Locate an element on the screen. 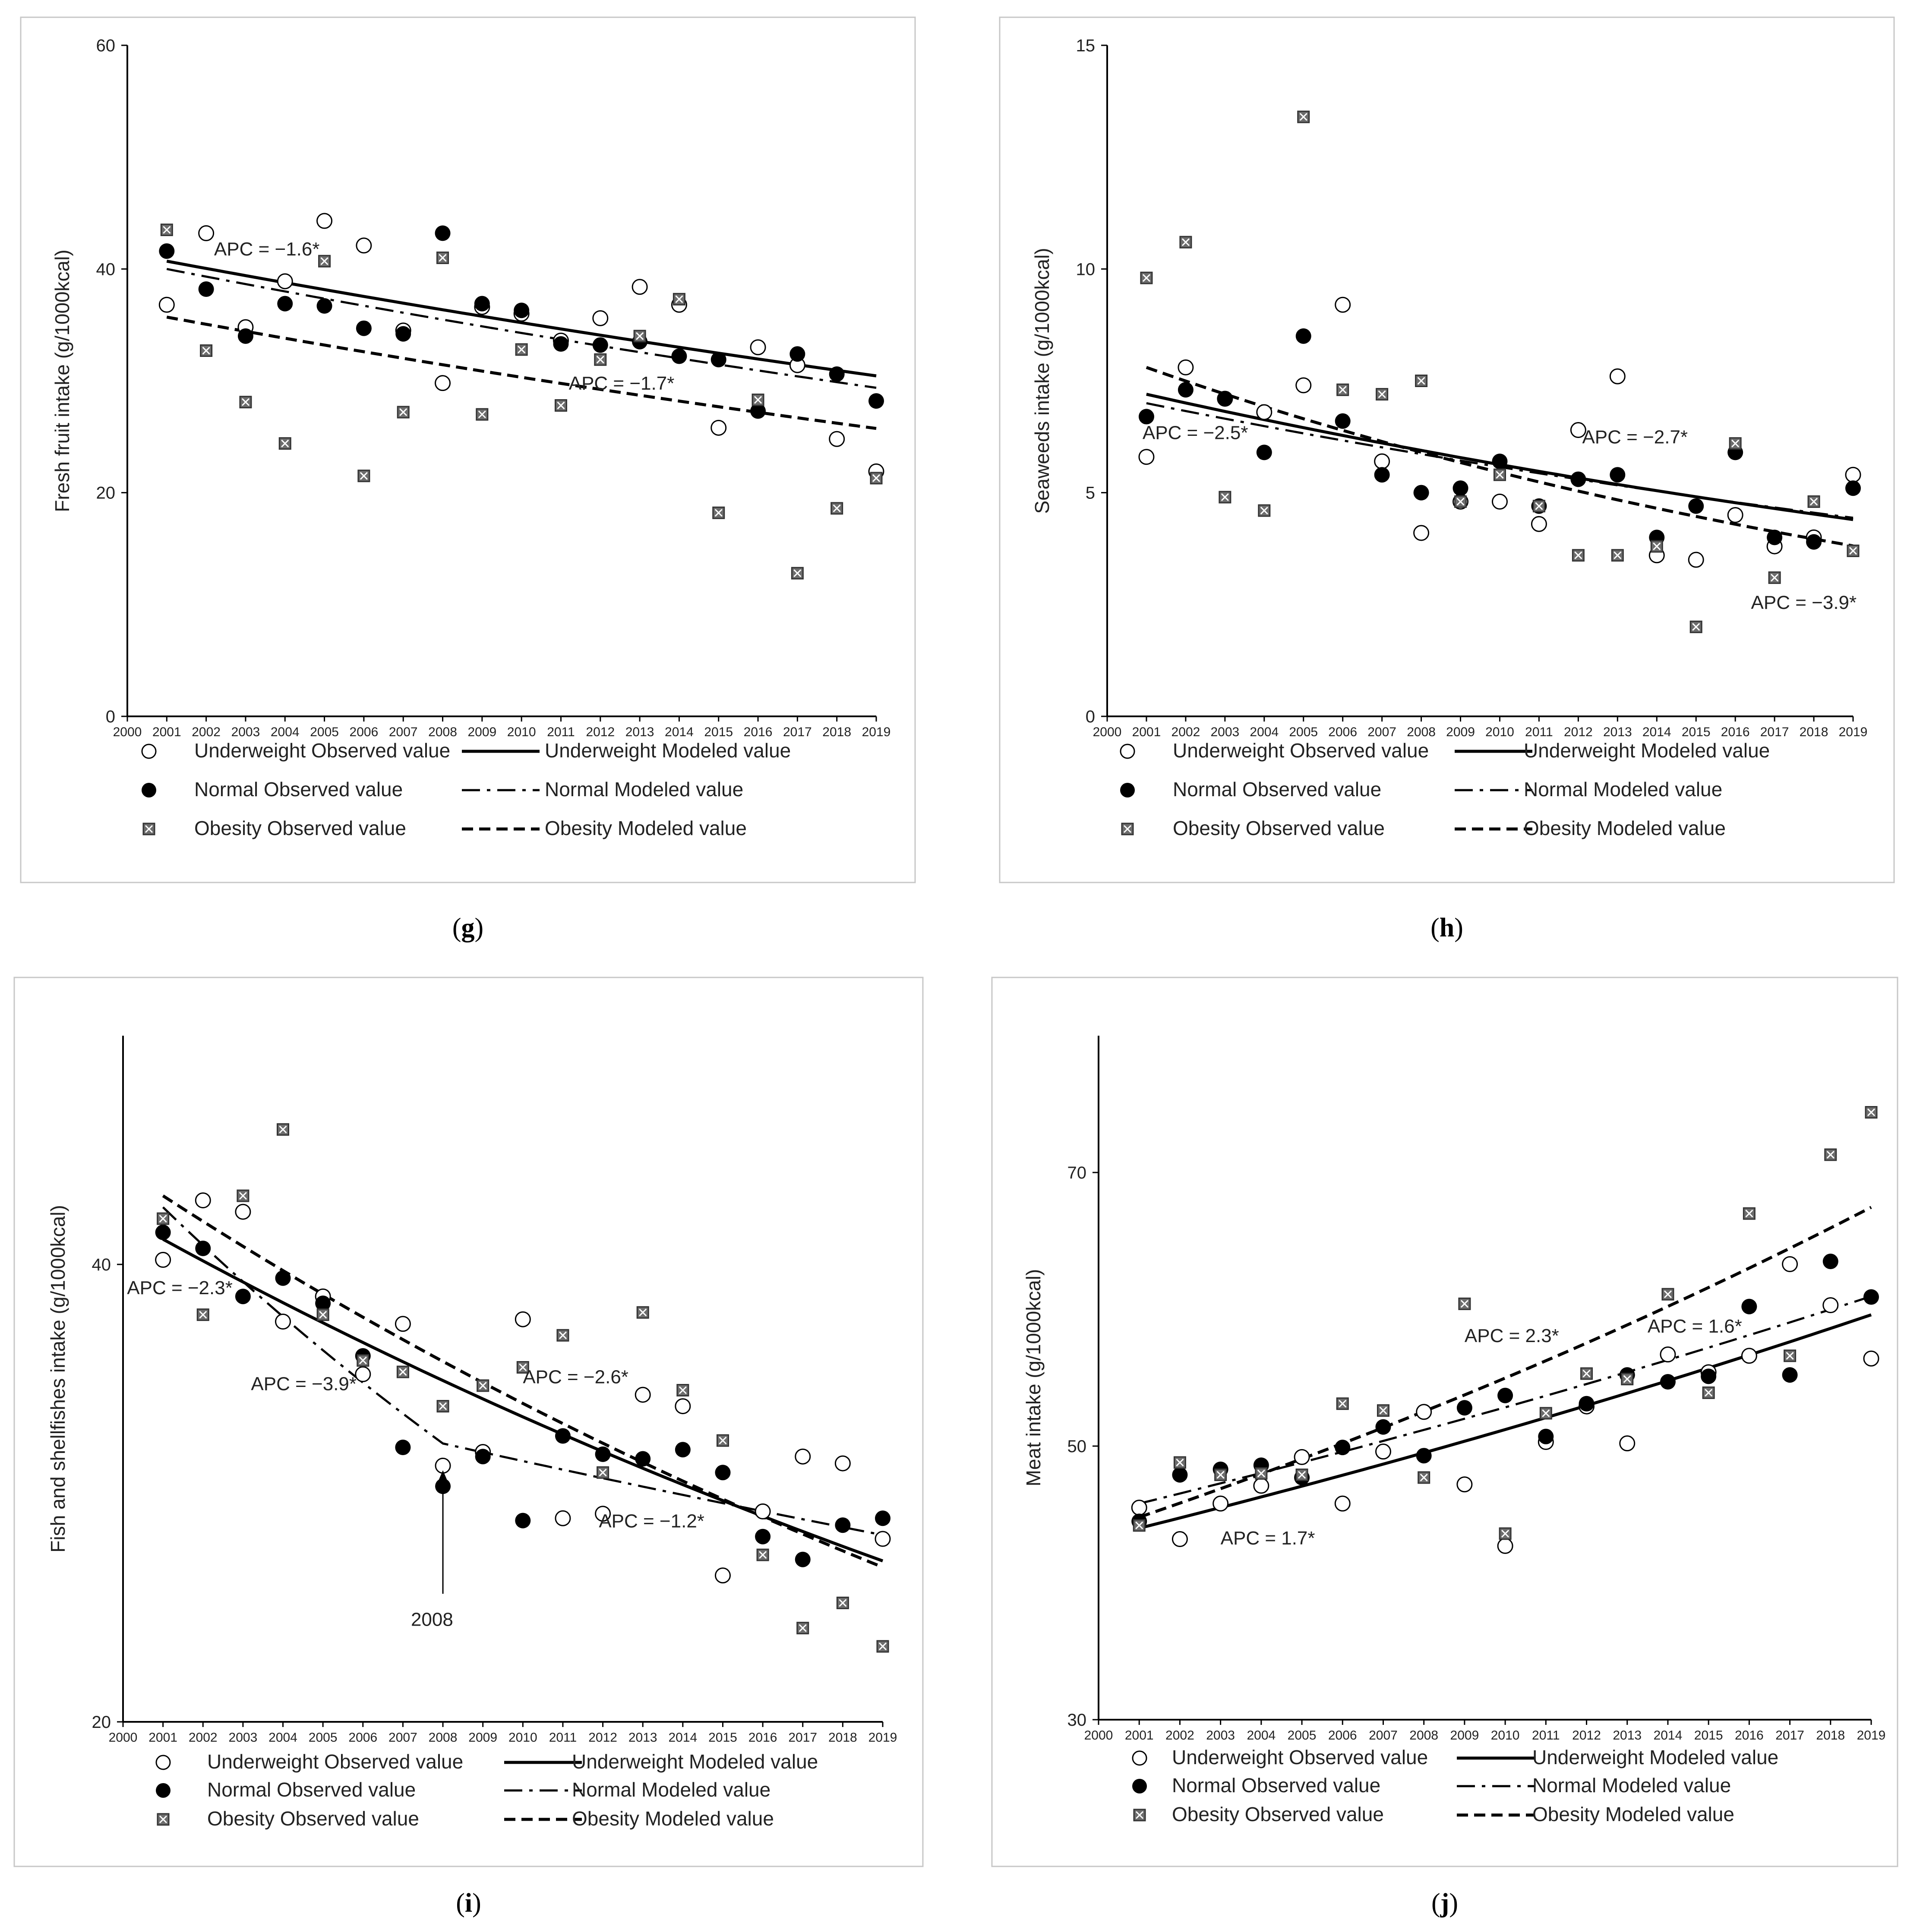 The image size is (1923, 1932). x-tick-label: 2002 is located at coordinates (207, 732).